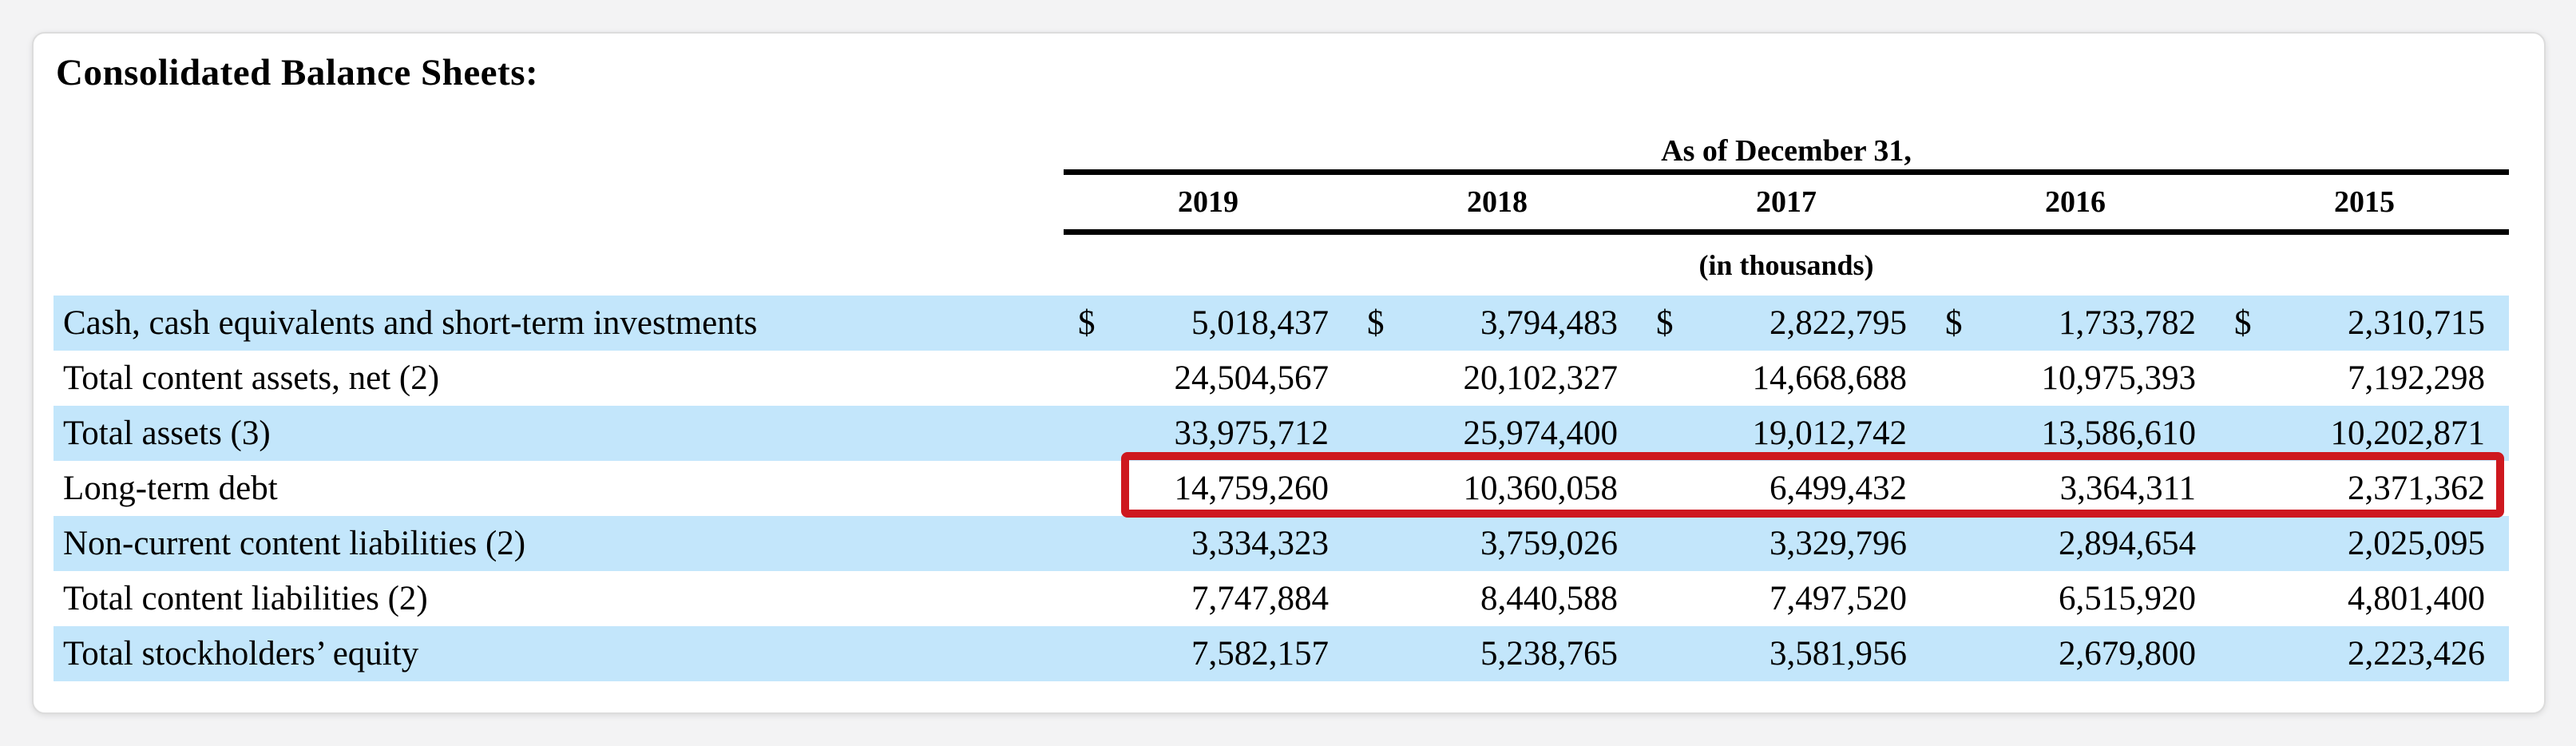 This screenshot has width=2576, height=746. What do you see at coordinates (559, 543) in the screenshot?
I see `row-label: Non-current content liabilities (2)` at bounding box center [559, 543].